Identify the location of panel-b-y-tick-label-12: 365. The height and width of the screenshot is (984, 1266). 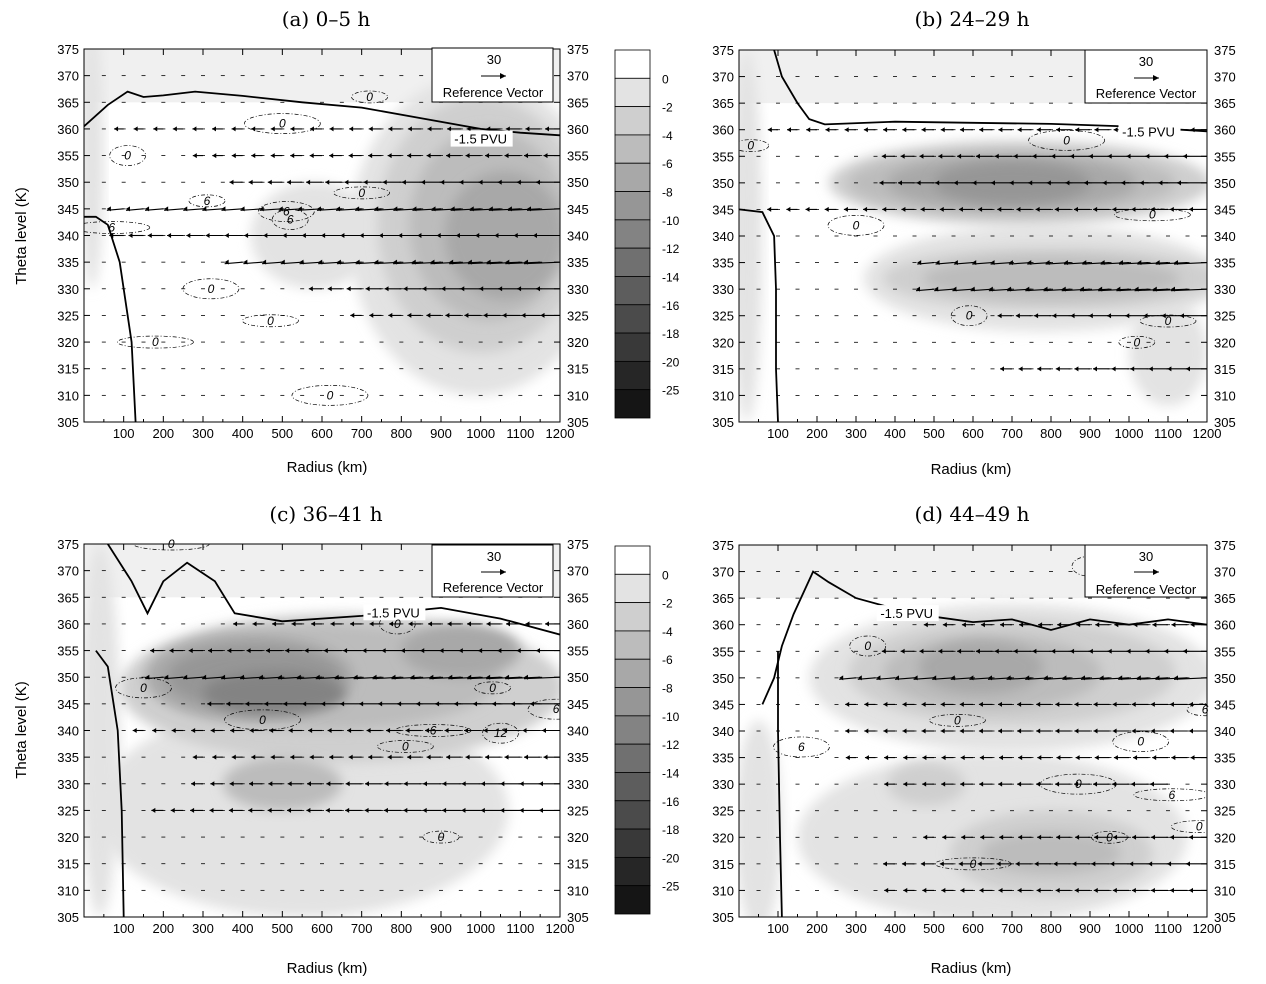
(723, 103).